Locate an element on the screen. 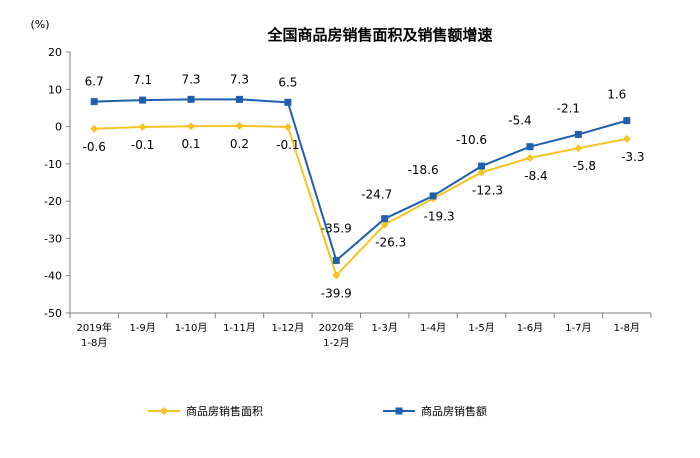 The width and height of the screenshot is (700, 458). x-tick-label: 1-11月 is located at coordinates (239, 328).